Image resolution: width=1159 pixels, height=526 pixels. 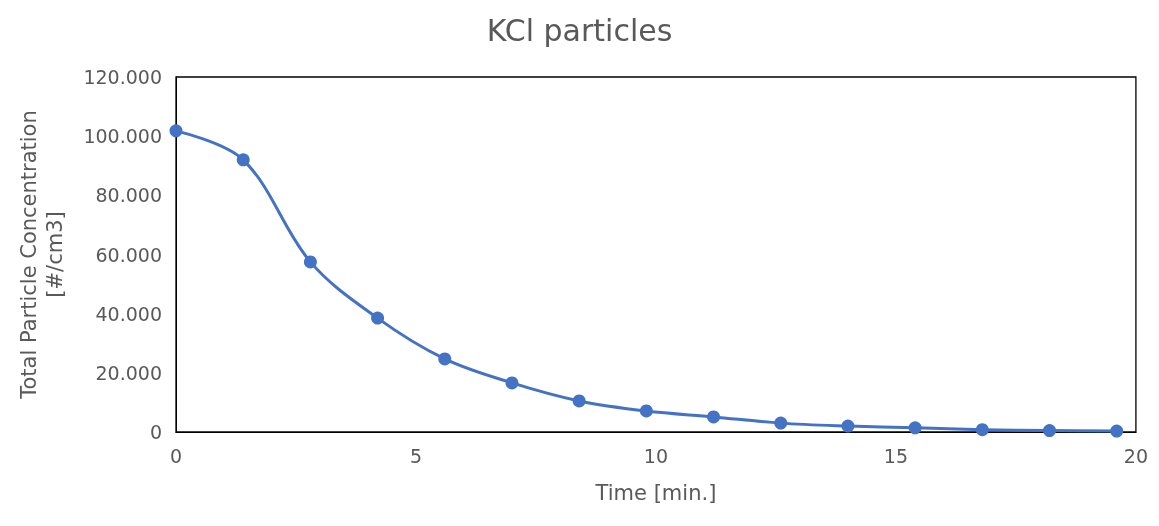 What do you see at coordinates (128, 195) in the screenshot?
I see `y-tick-label: 80.000` at bounding box center [128, 195].